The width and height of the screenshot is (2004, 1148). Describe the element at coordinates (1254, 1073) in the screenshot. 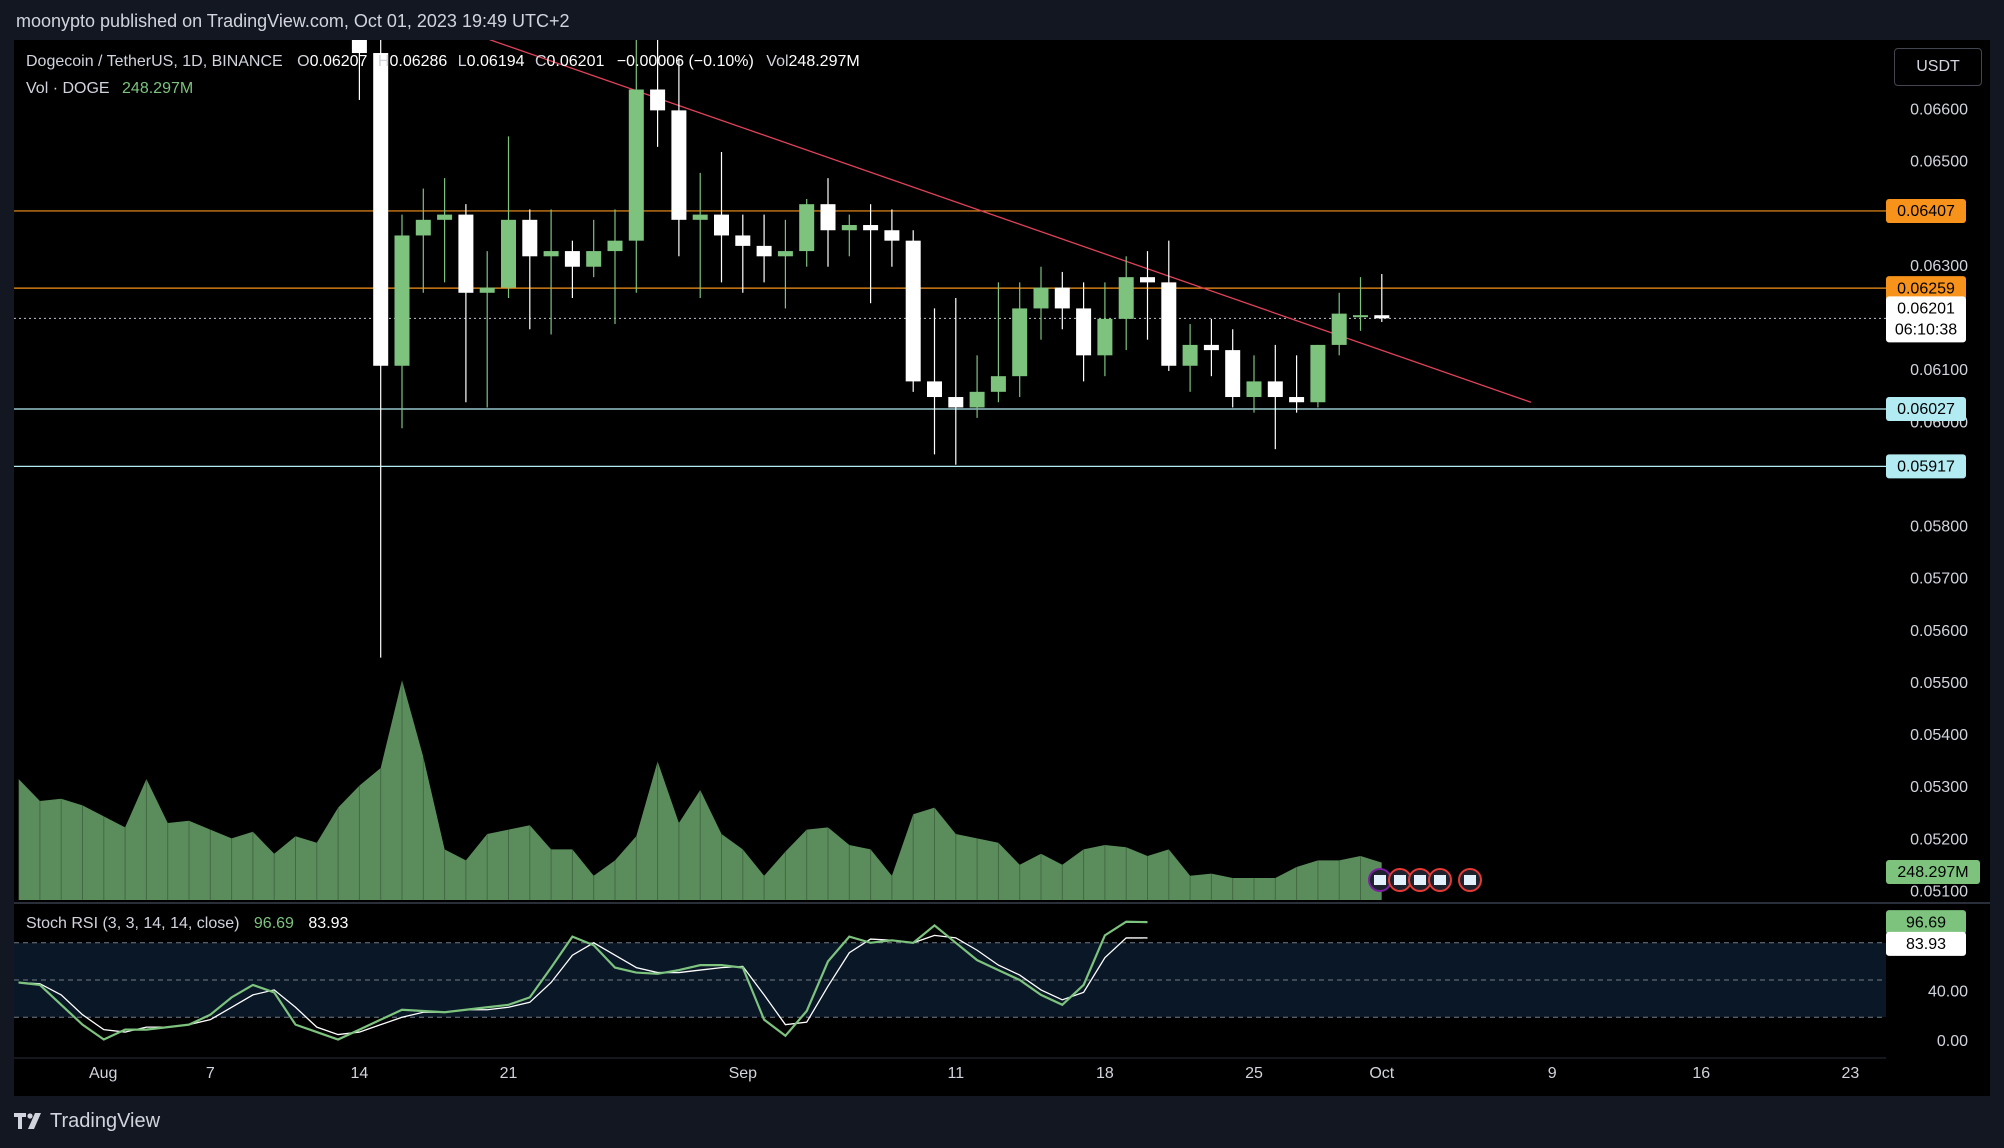

I see `time-axis-tick: 25` at that location.